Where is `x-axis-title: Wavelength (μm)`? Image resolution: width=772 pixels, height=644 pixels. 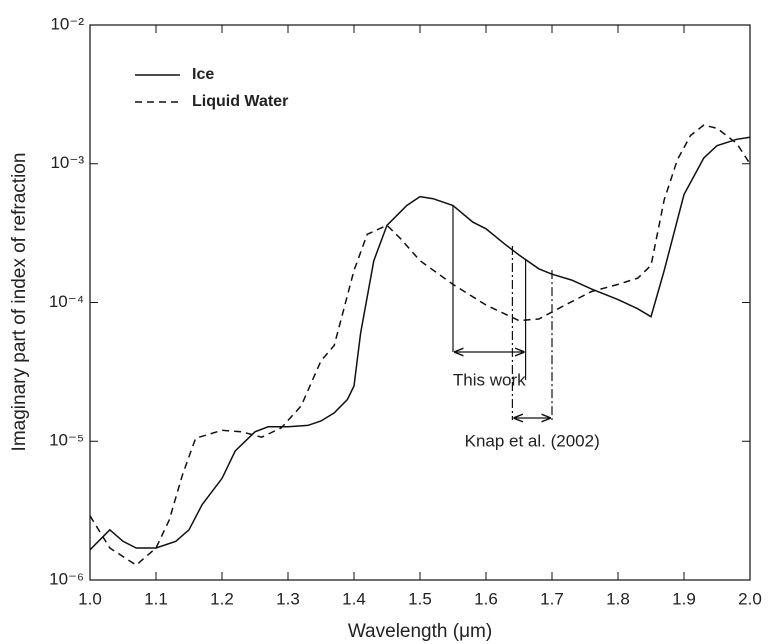
x-axis-title: Wavelength (μm) is located at coordinates (420, 631).